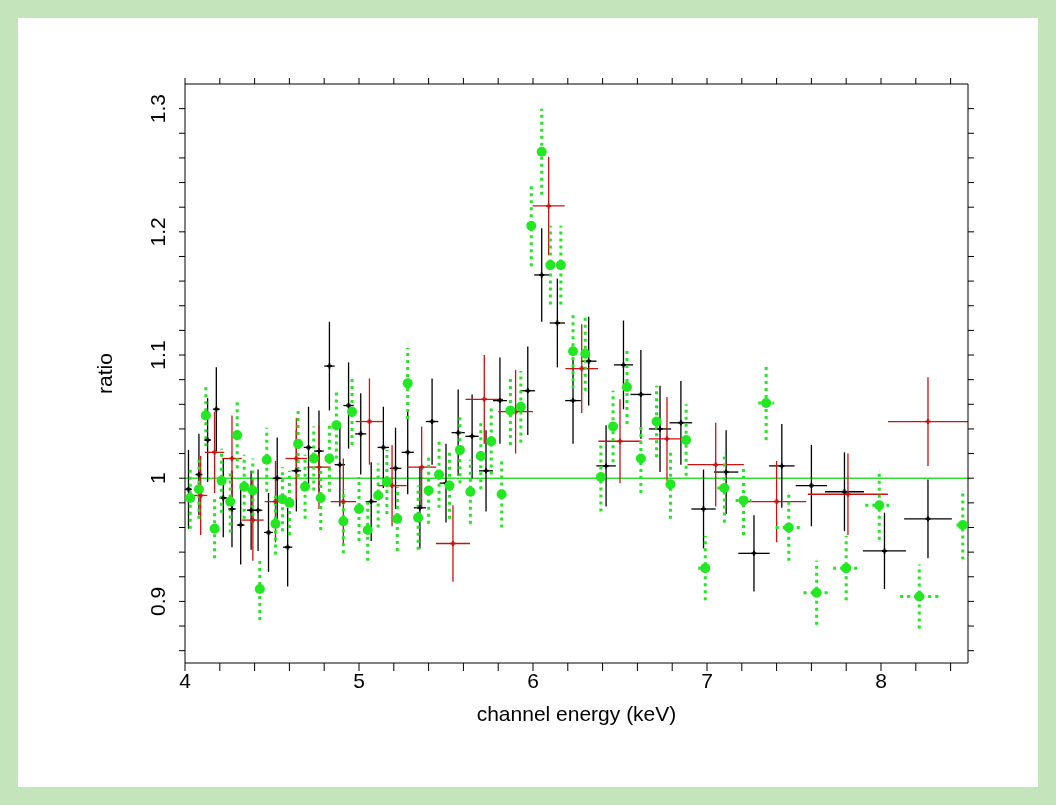 The image size is (1056, 805). What do you see at coordinates (157, 601) in the screenshot?
I see `y-tick-label: 0.9` at bounding box center [157, 601].